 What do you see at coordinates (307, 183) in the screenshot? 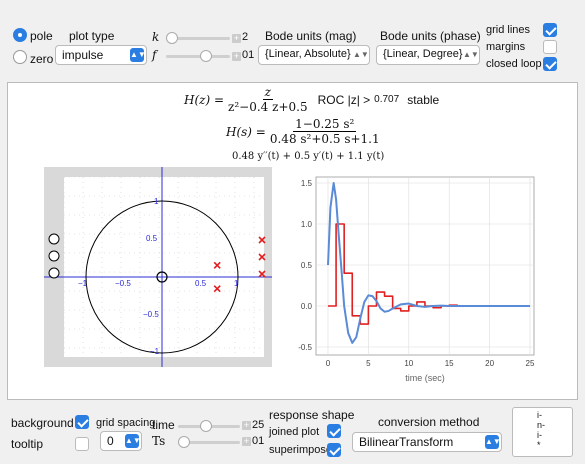
I see `y-tick-label: 1.5` at bounding box center [307, 183].